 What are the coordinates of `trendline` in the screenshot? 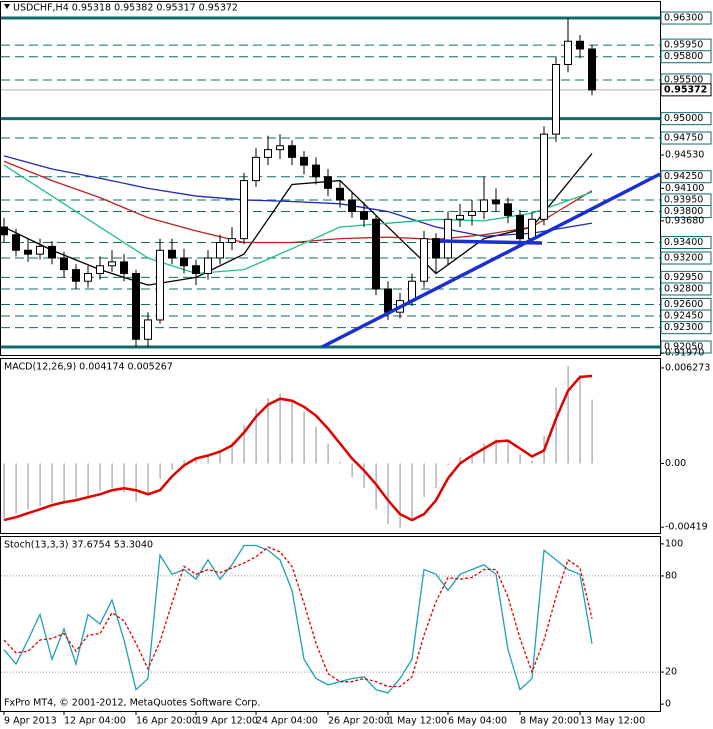 It's located at (491, 260).